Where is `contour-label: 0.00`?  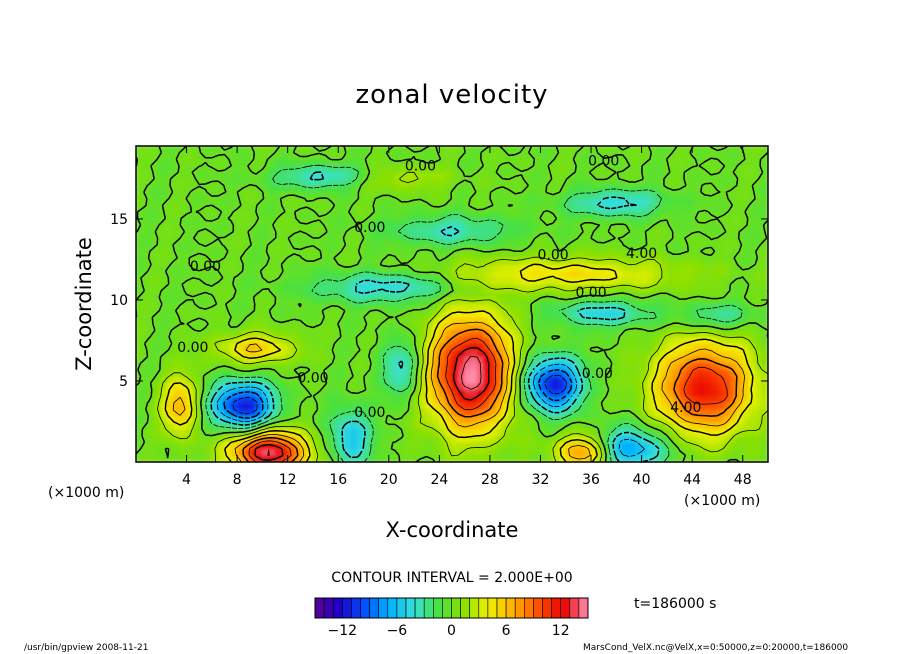 contour-label: 0.00 is located at coordinates (420, 166).